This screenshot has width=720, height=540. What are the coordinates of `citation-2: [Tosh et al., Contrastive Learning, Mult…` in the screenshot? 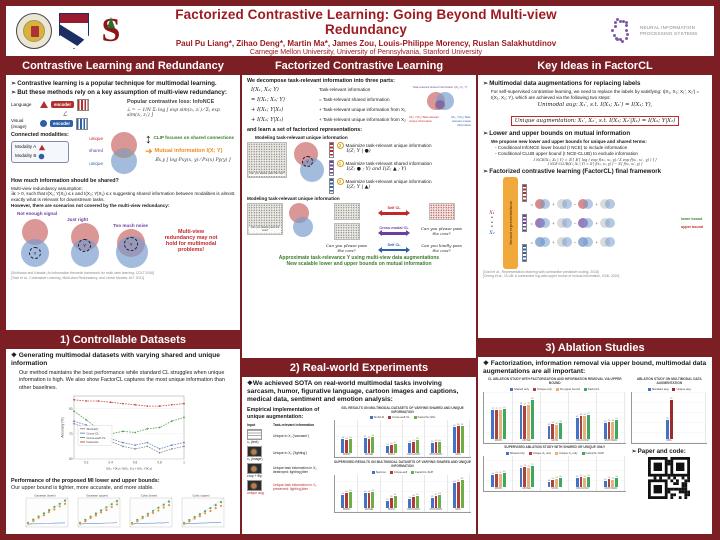 It's located at (78, 277).